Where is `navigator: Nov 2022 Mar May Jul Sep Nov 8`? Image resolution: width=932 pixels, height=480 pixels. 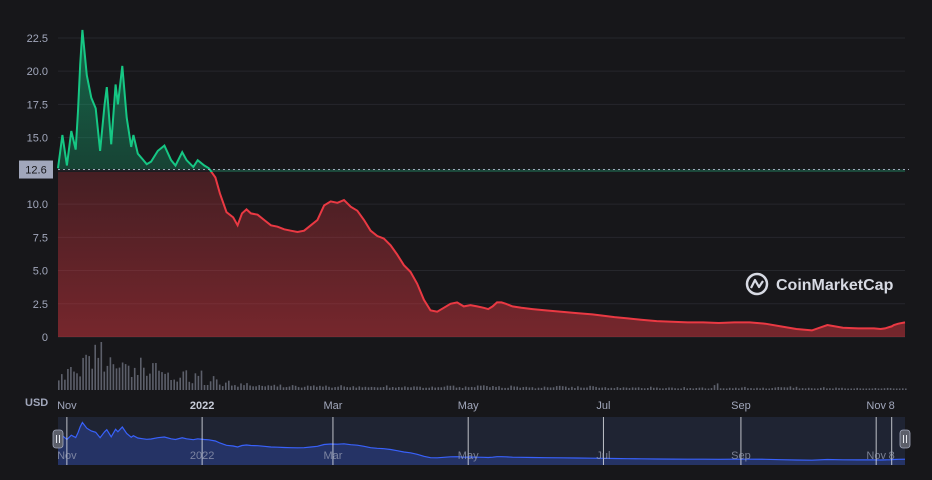 navigator: Nov 2022 Mar May Jul Sep Nov 8 is located at coordinates (481, 441).